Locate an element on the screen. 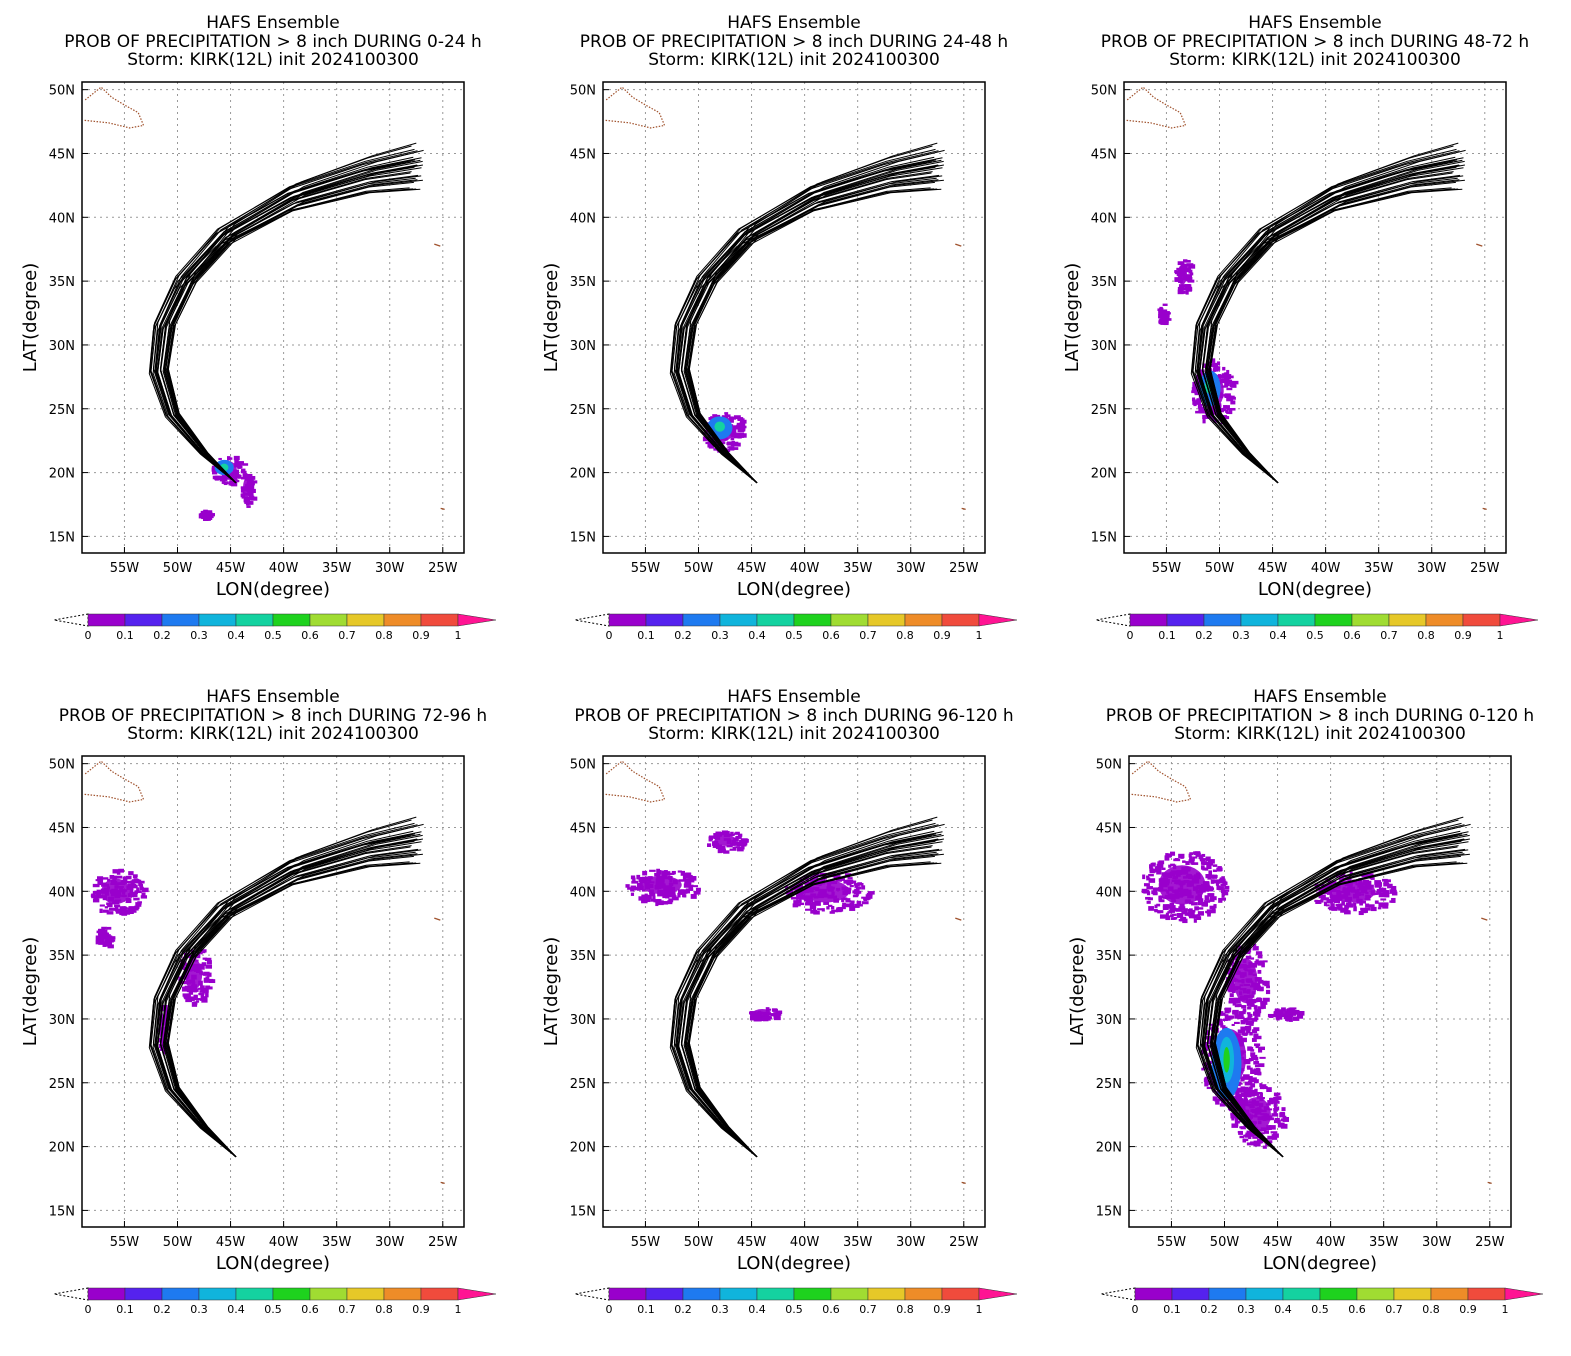 Image resolution: width=1571 pixels, height=1356 pixels. x-tick-label: 50W is located at coordinates (1220, 568).